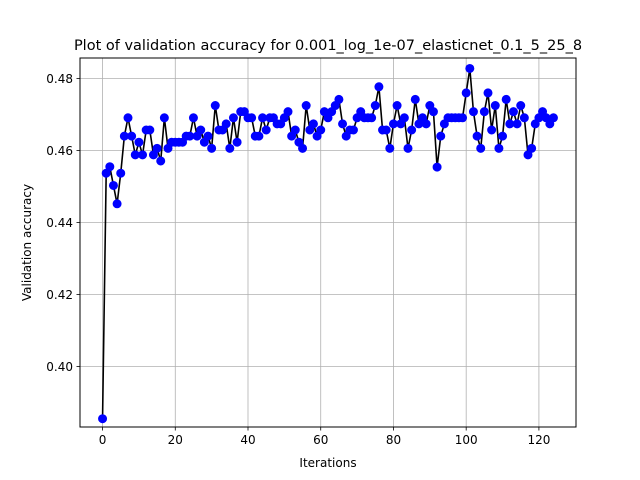 This screenshot has width=640, height=480. Describe the element at coordinates (327, 463) in the screenshot. I see `x-axis-label: Iterations` at that location.